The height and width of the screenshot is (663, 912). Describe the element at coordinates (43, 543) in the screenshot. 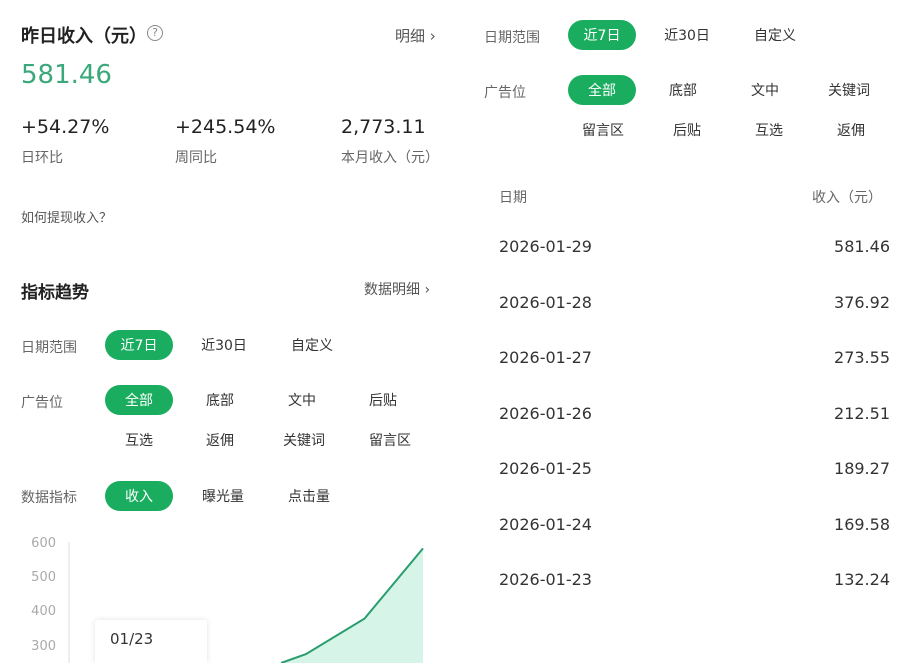

I see `y-tick: 600` at that location.